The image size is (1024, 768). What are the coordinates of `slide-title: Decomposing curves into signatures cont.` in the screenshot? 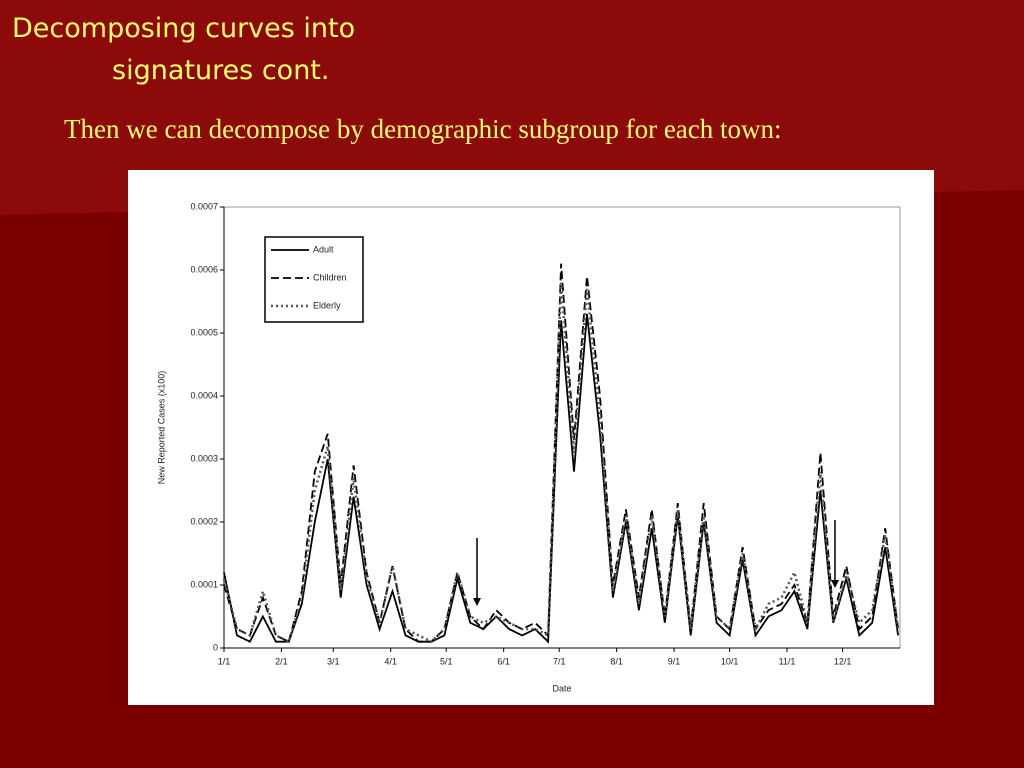 It's located at (183, 50).